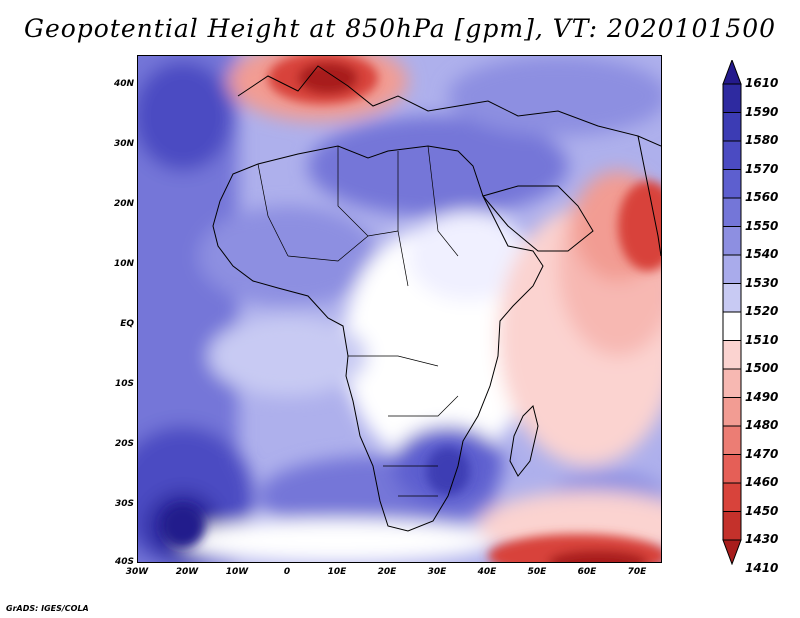  I want to click on lat-label: 20S, so click(124, 444).